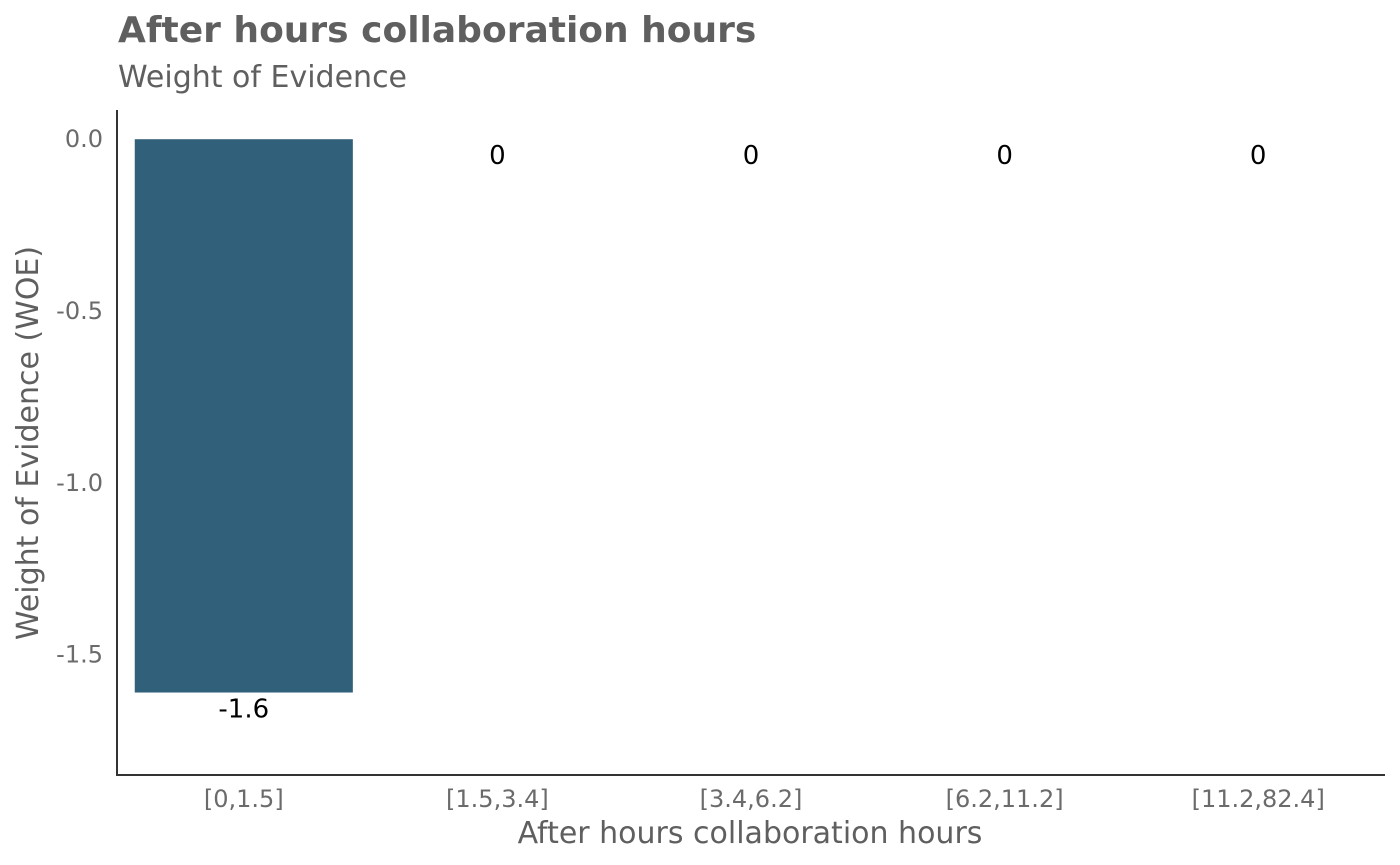 The width and height of the screenshot is (1400, 865). I want to click on y-tick-label: 0.0, so click(84, 139).